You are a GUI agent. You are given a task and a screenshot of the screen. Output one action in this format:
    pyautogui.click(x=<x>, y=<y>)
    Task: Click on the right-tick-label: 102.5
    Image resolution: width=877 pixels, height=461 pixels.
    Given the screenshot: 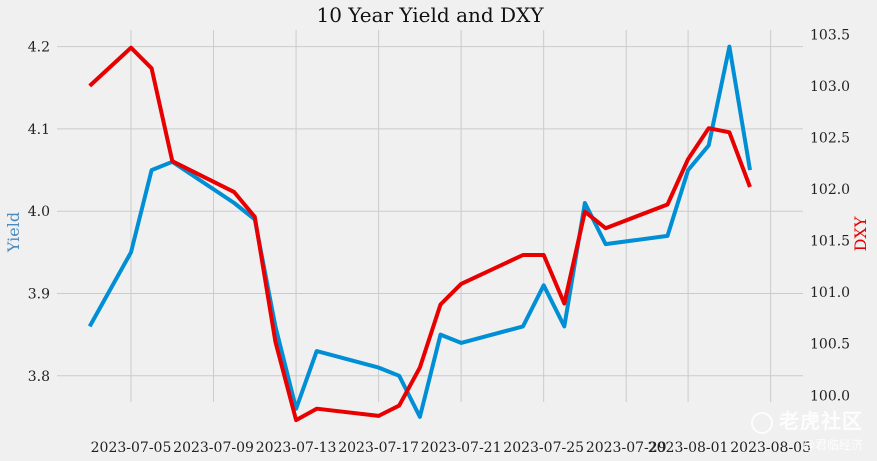 What is the action you would take?
    pyautogui.click(x=830, y=138)
    